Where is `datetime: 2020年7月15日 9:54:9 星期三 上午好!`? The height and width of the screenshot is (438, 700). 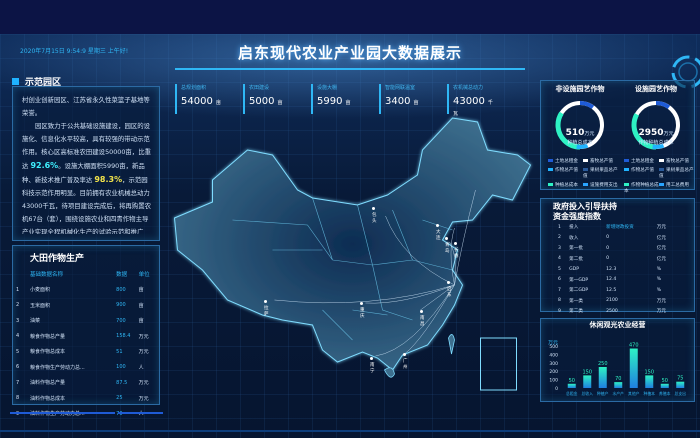 datetime: 2020年7月15日 9:54:9 星期三 上午好! is located at coordinates (74, 51).